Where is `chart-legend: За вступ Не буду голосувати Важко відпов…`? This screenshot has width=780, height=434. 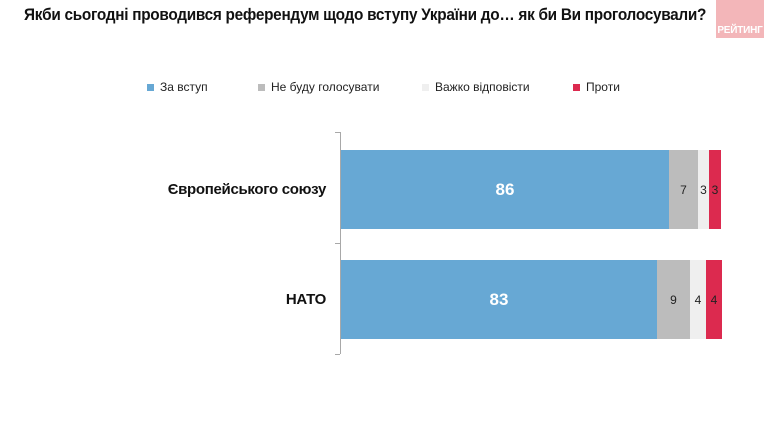 chart-legend: За вступ Не буду голосувати Важко відпов… is located at coordinates (390, 88).